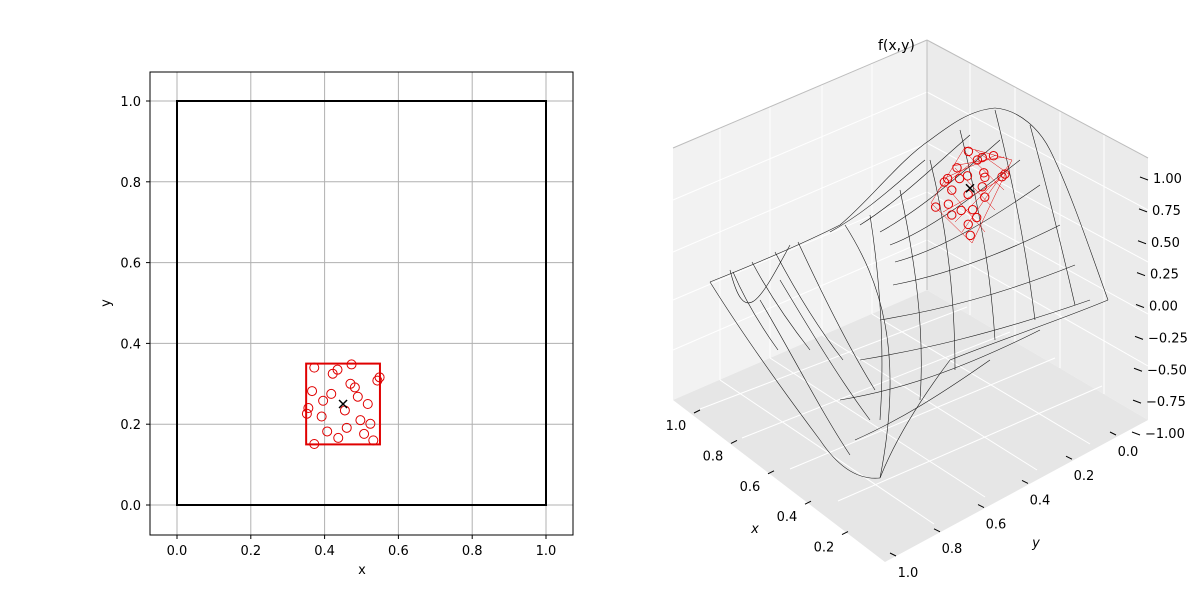  Describe the element at coordinates (1037, 230) in the screenshot. I see `pane-right` at that location.